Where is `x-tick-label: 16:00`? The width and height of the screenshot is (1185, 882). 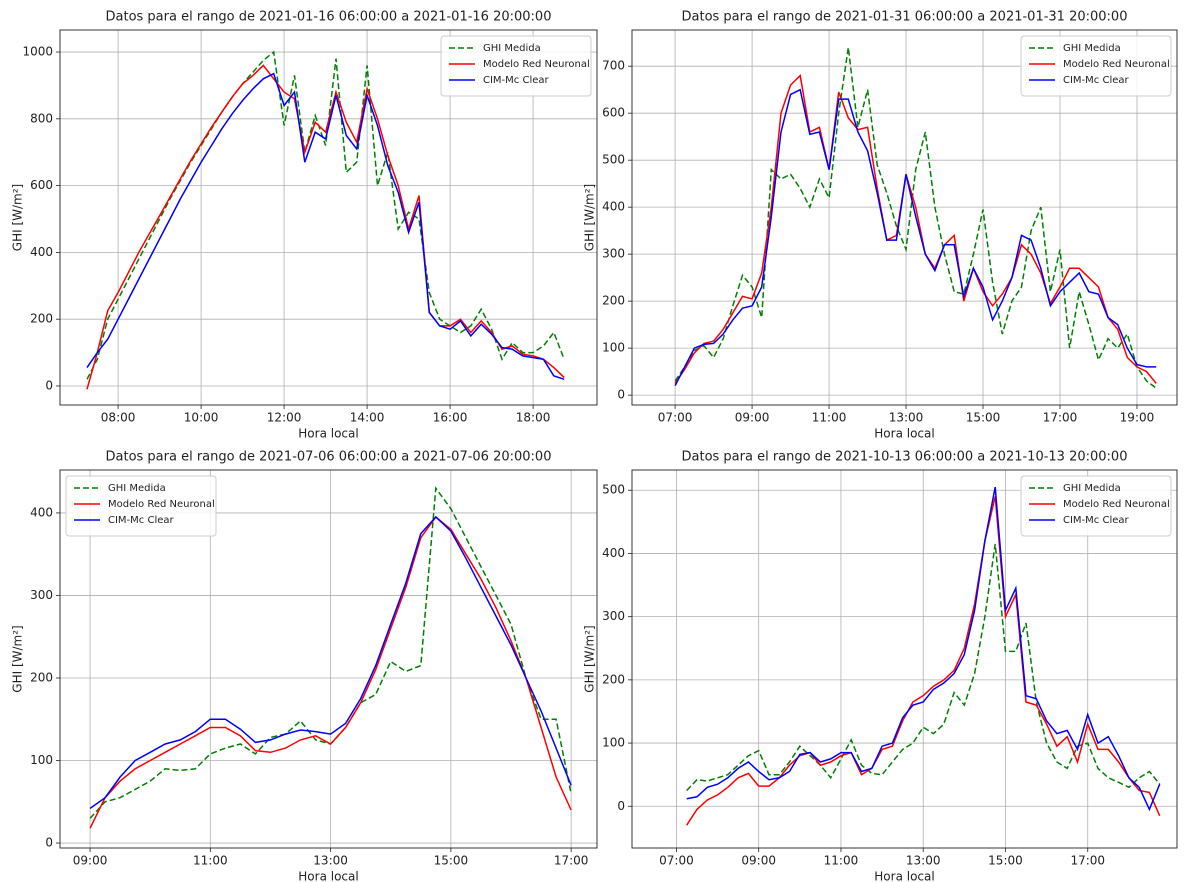 x-tick-label: 16:00 is located at coordinates (450, 418).